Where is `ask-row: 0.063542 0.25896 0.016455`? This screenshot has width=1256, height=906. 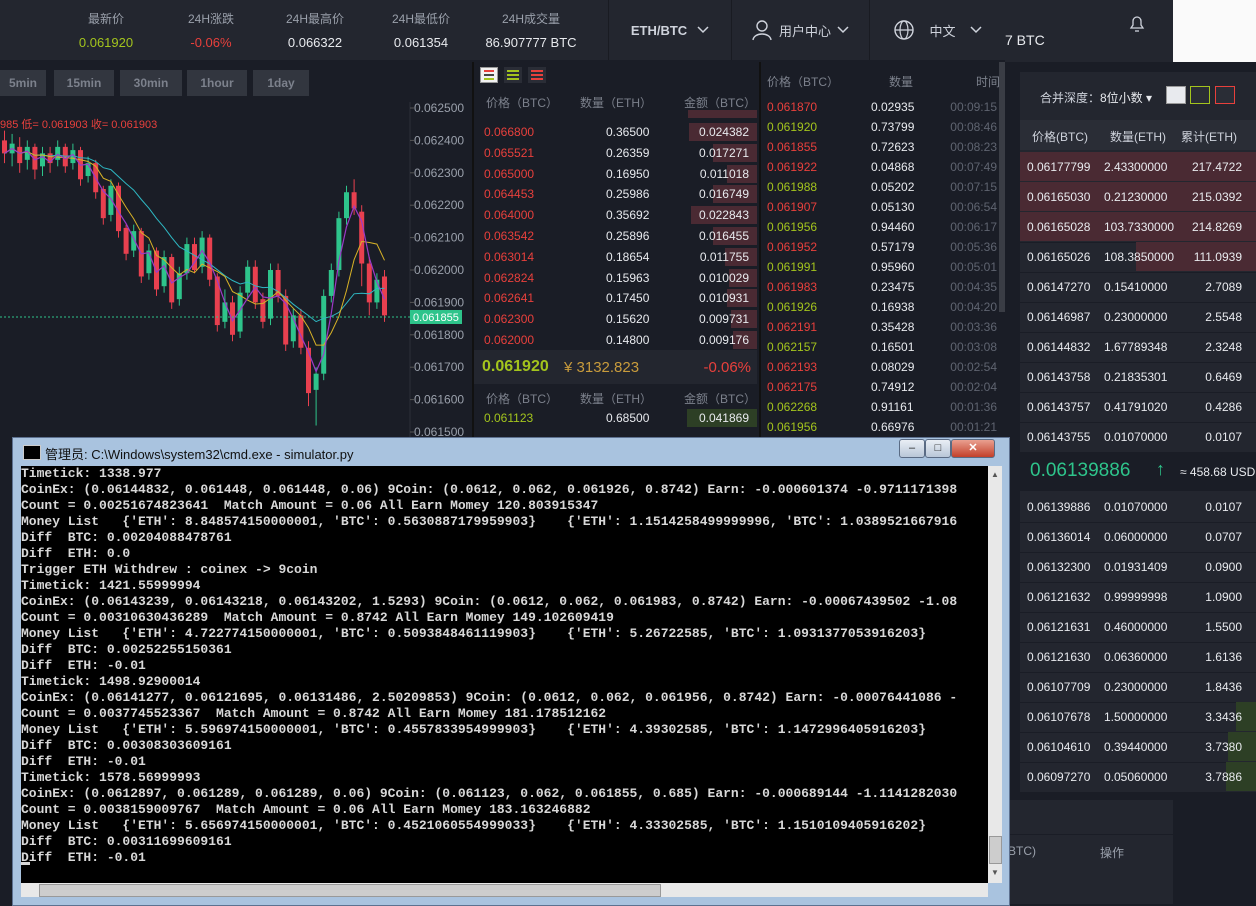
ask-row: 0.063542 0.25896 0.016455 is located at coordinates (615, 236).